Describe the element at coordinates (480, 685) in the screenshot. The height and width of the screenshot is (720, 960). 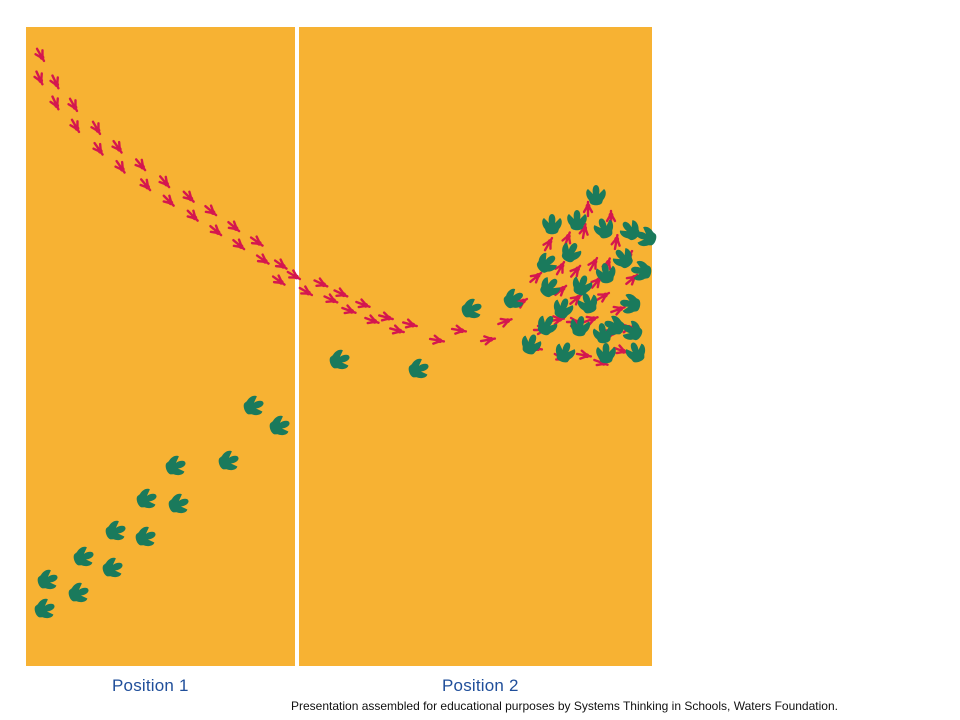
I see `position-2-label: Position 2` at that location.